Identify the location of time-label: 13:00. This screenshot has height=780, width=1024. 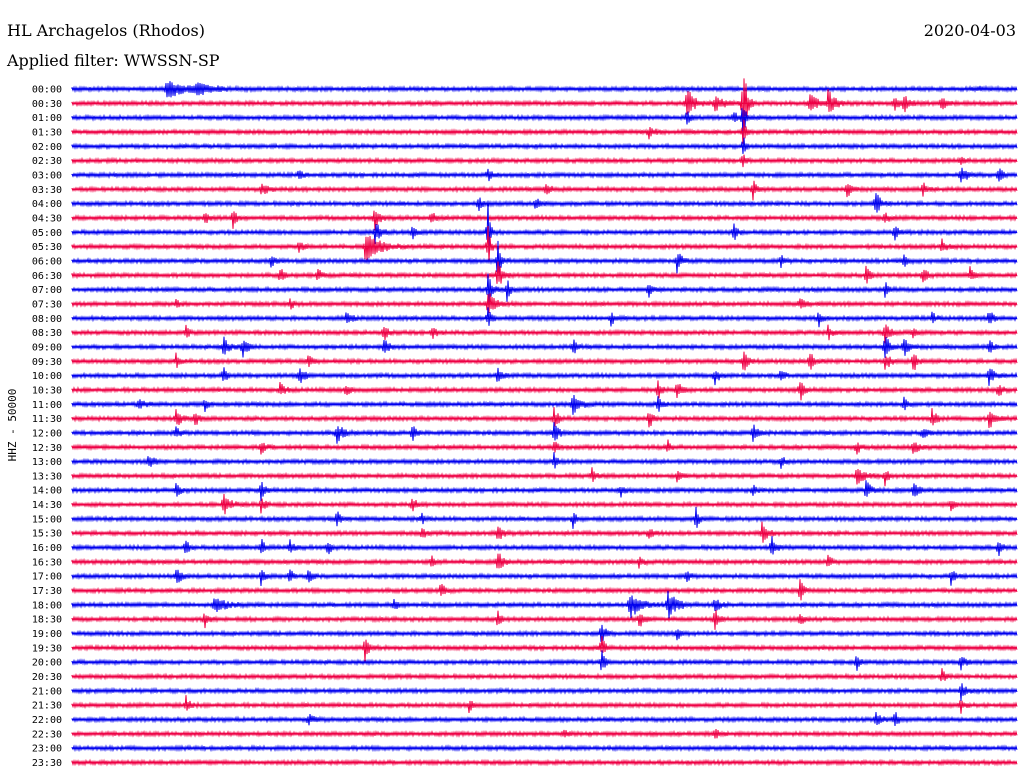
(47, 462).